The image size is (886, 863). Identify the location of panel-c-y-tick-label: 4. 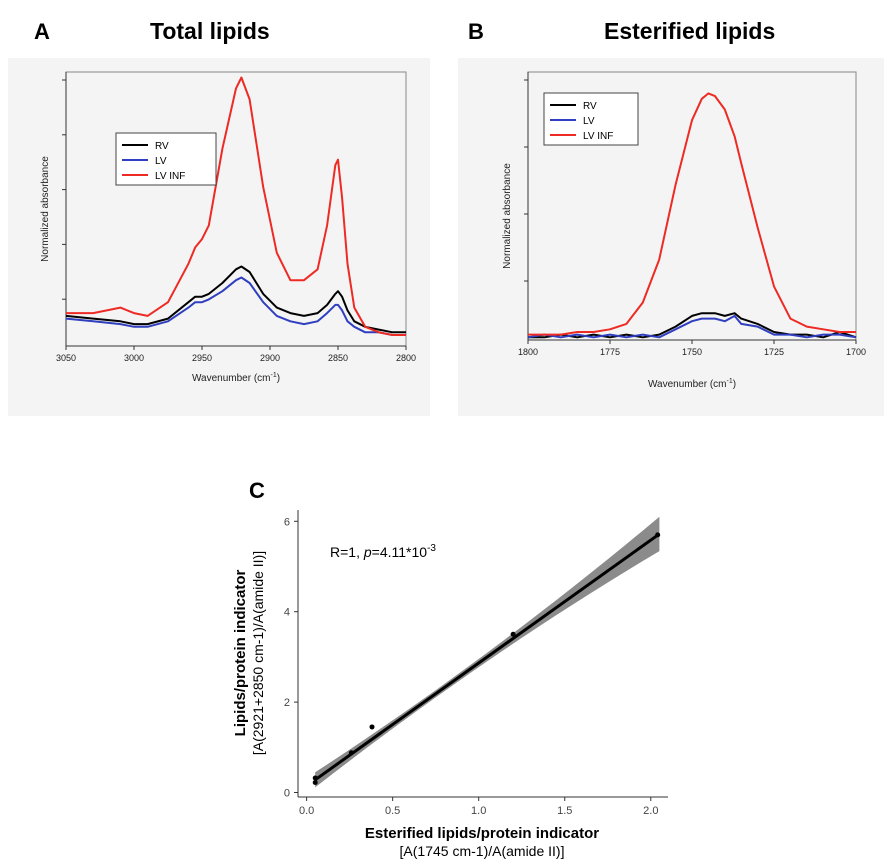
(287, 613).